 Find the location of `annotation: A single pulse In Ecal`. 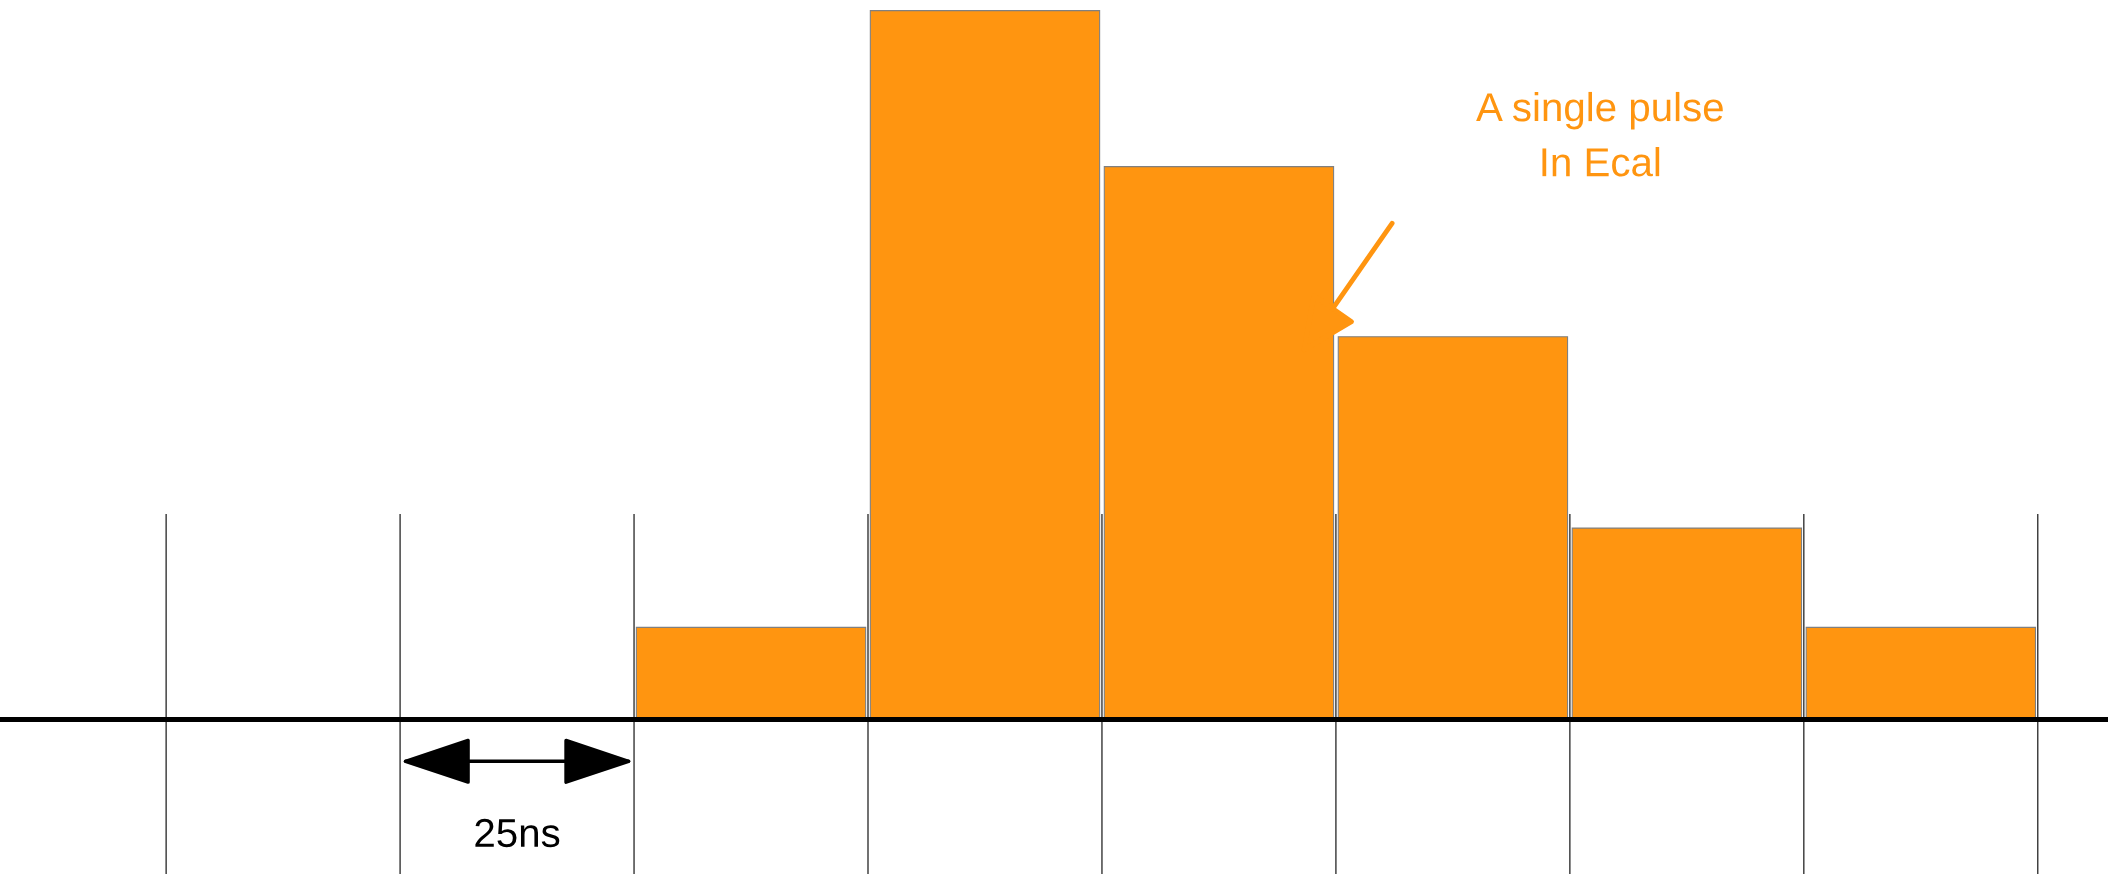

annotation: A single pulse In Ecal is located at coordinates (1599, 134).